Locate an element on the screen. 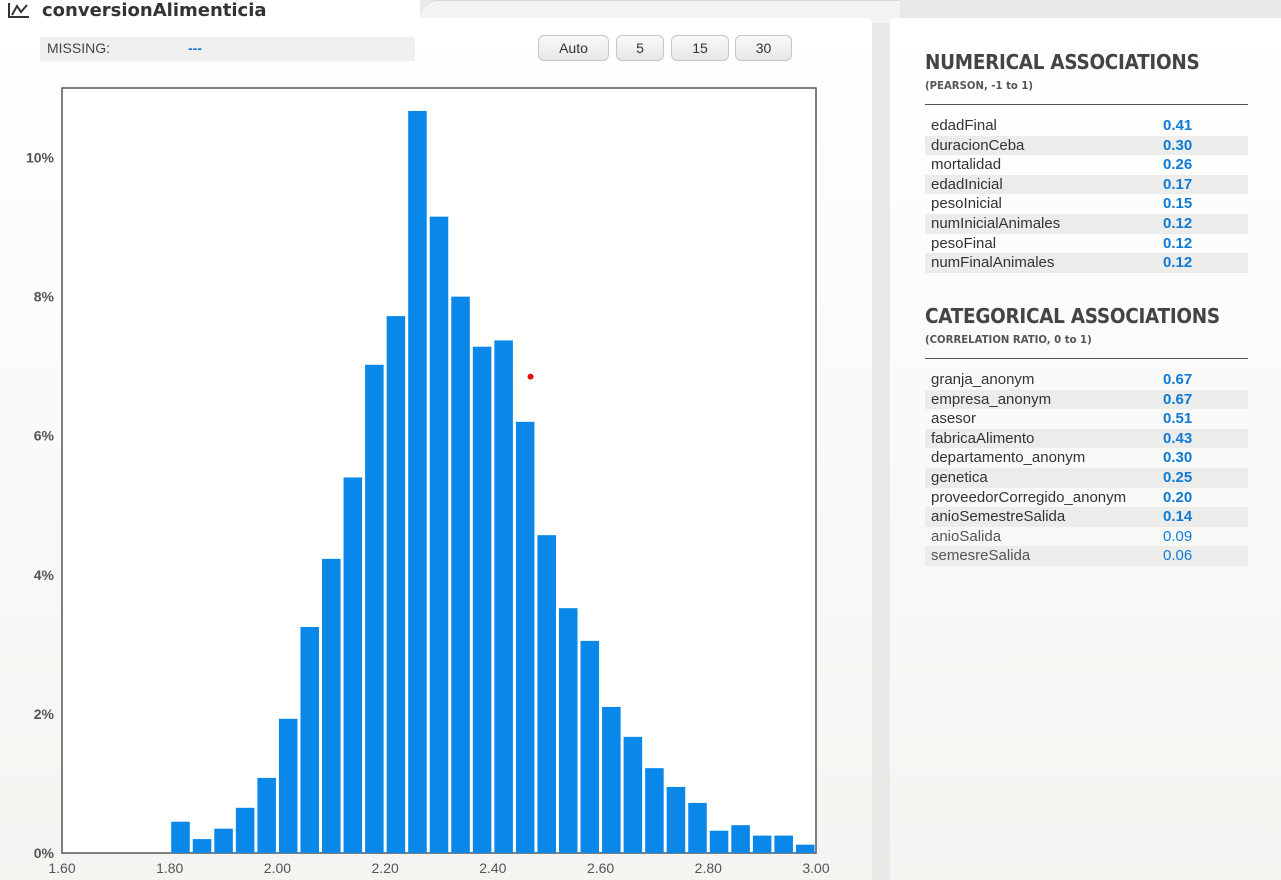  categorical-association-name: anioSalida is located at coordinates (966, 536).